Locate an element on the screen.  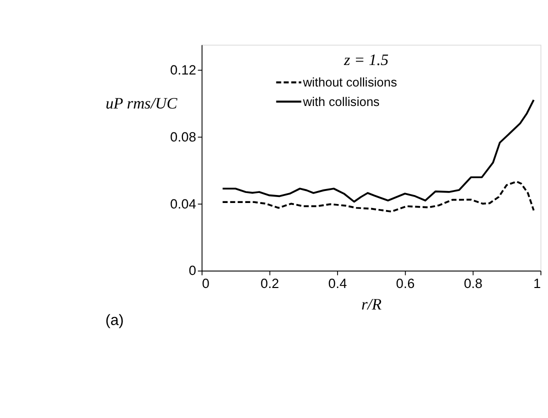
x-tick-label: 0.6 is located at coordinates (405, 283).